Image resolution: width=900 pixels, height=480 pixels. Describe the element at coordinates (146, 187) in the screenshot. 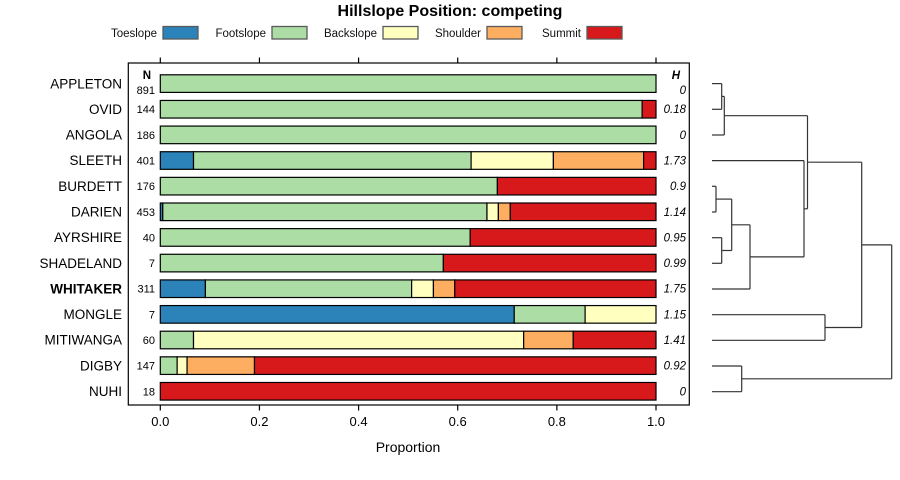

I see `n-value: 176` at that location.